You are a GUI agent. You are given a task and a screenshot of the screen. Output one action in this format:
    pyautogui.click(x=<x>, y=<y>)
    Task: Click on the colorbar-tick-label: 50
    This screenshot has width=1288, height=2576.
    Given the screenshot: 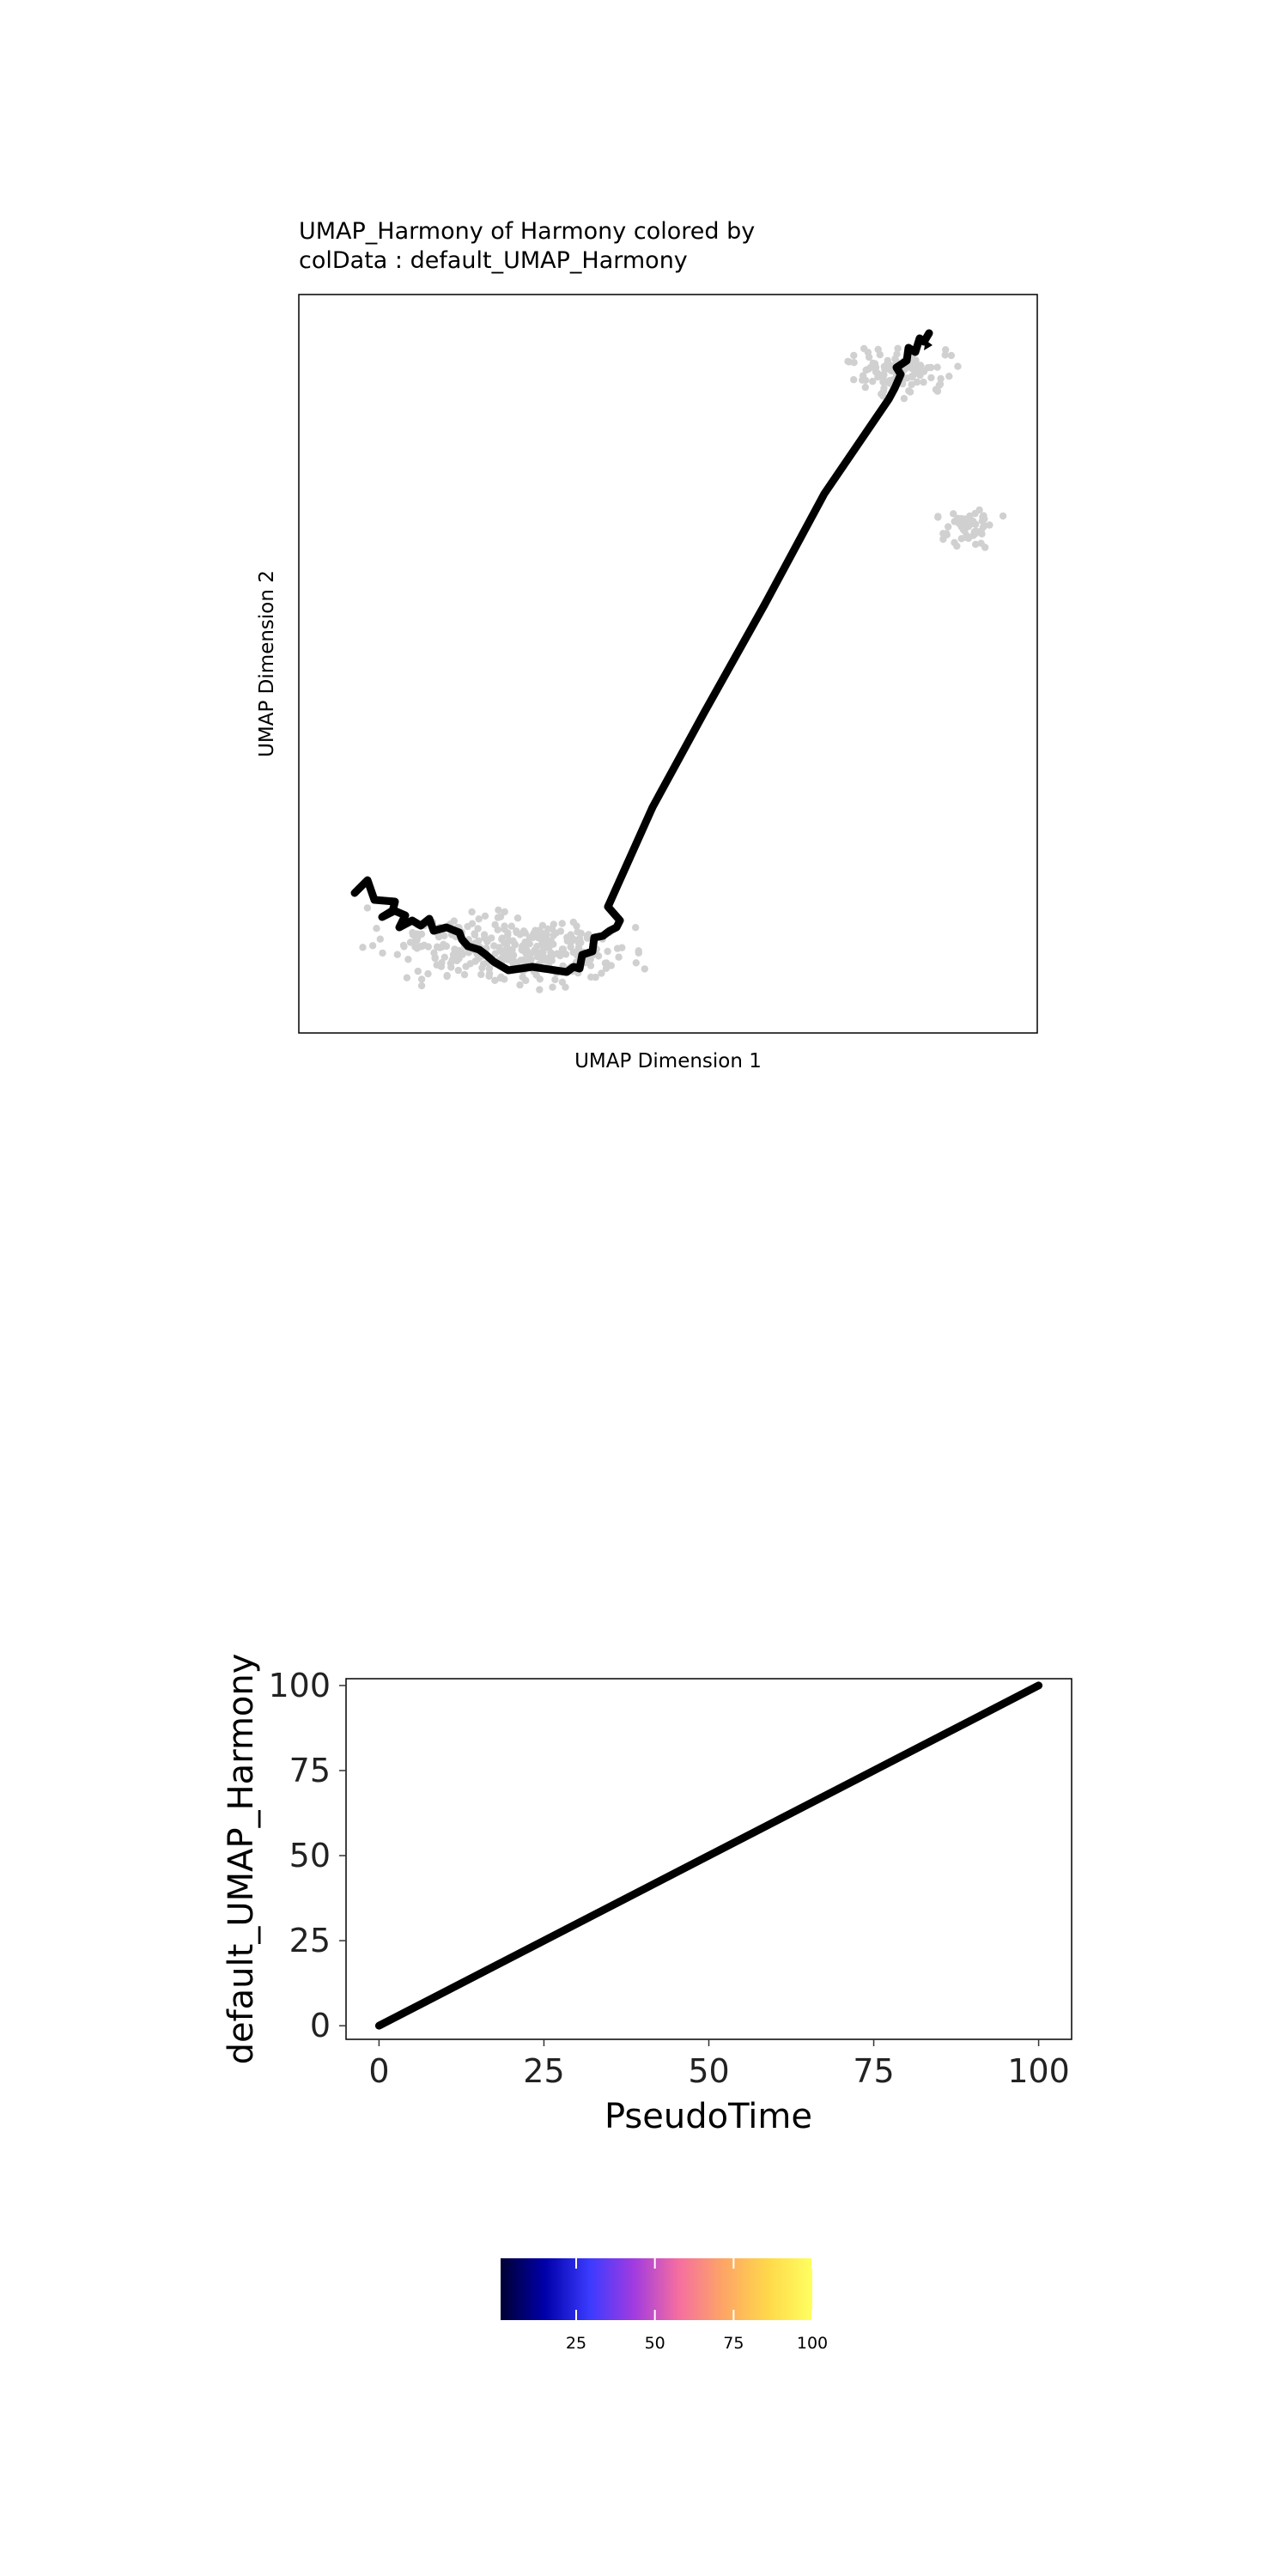 What is the action you would take?
    pyautogui.click(x=655, y=2343)
    